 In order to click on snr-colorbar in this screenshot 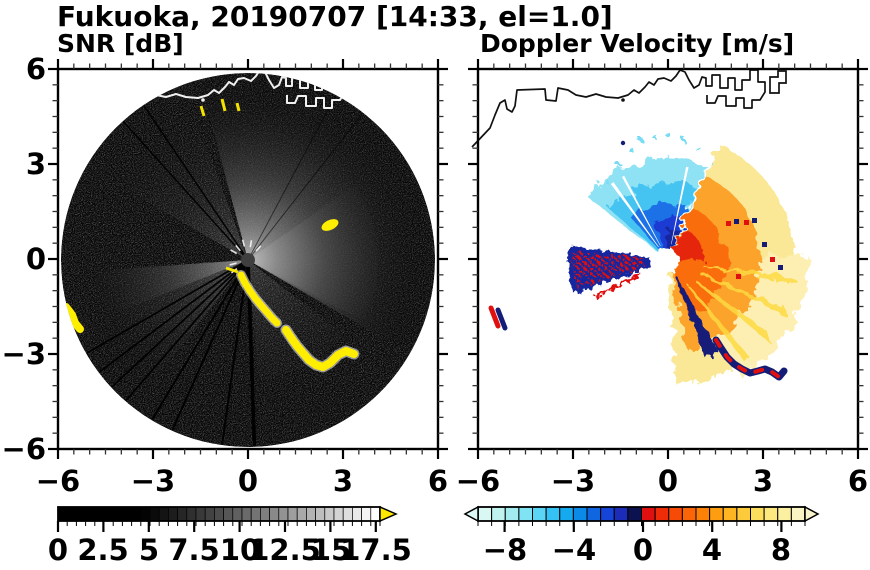, I will do `click(227, 518)`.